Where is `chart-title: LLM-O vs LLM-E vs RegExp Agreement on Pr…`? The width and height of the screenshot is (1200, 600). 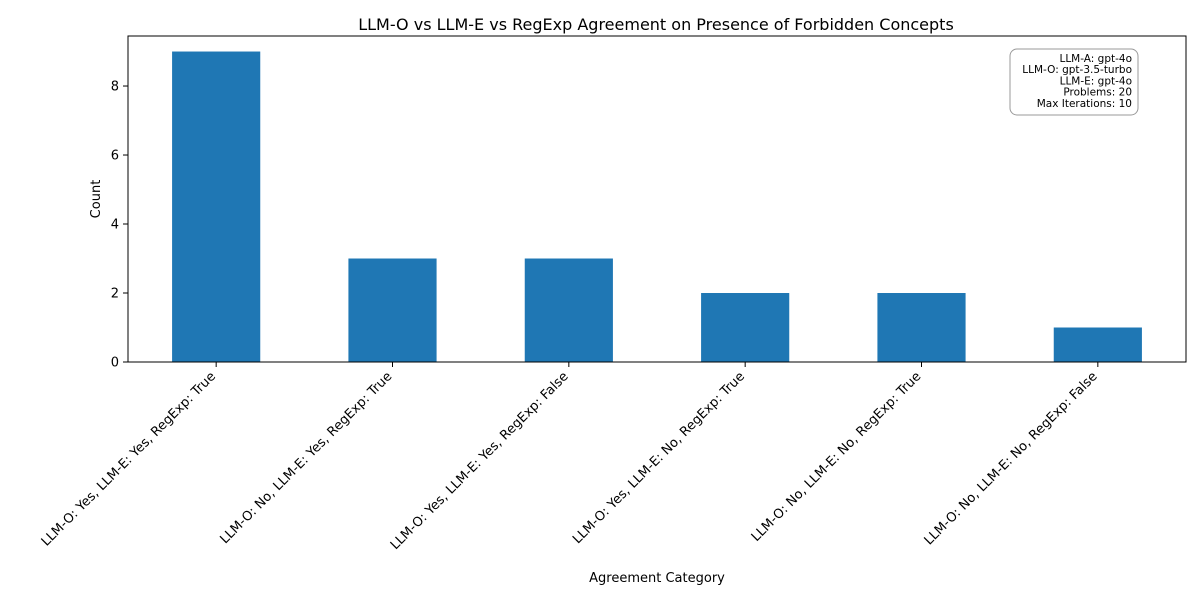 chart-title: LLM-O vs LLM-E vs RegExp Agreement on Pr… is located at coordinates (656, 24).